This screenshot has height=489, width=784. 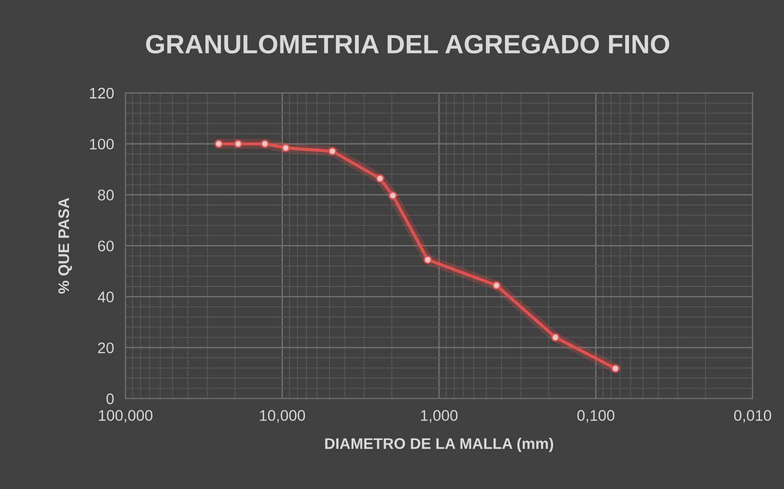 I want to click on y-tick-label: 80, so click(x=106, y=195).